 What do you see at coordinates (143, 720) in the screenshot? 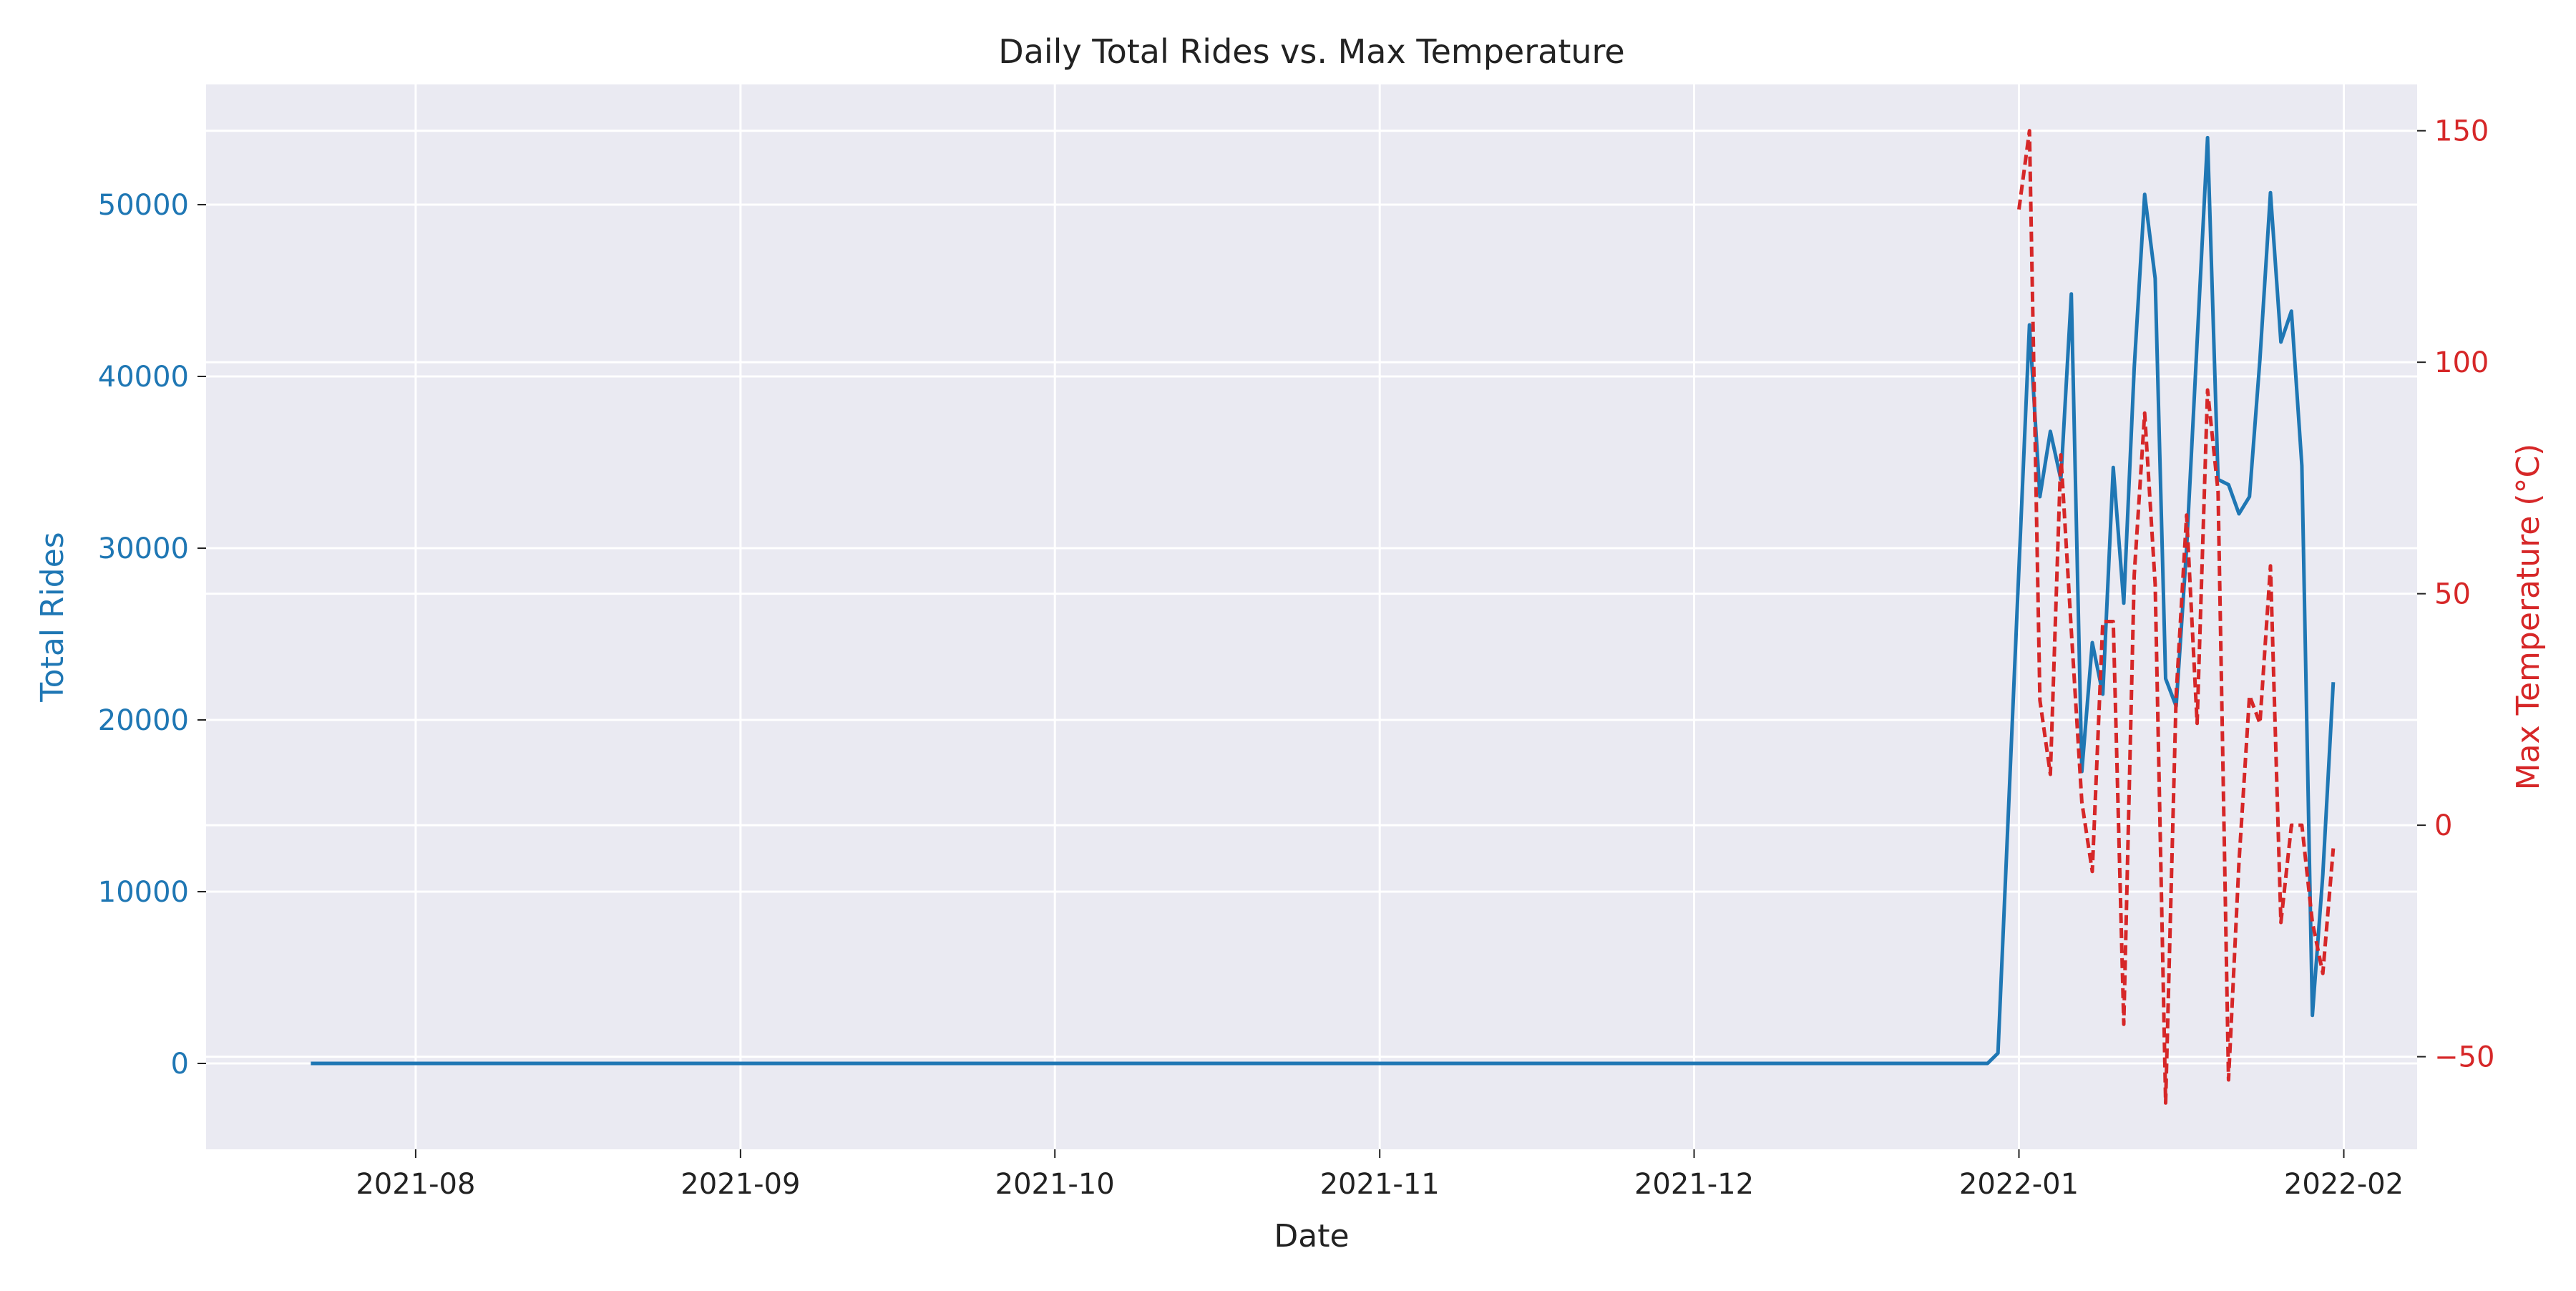
I see `left-y-tick-label: 20000` at bounding box center [143, 720].